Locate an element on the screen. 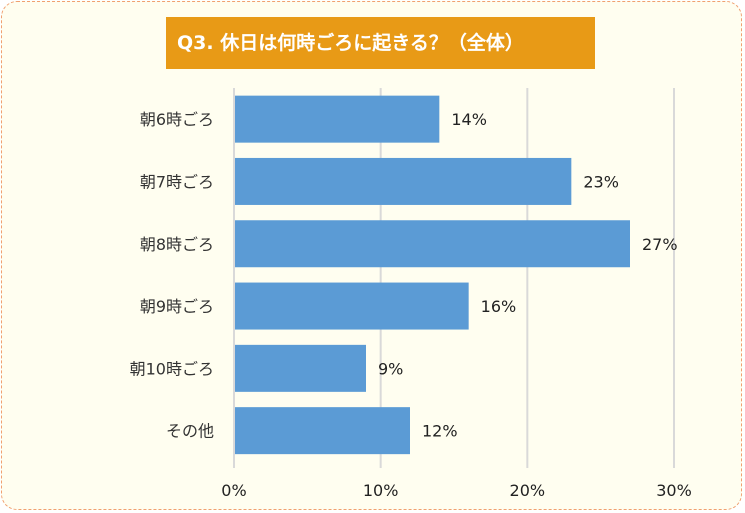  data-label: 12% is located at coordinates (440, 431).